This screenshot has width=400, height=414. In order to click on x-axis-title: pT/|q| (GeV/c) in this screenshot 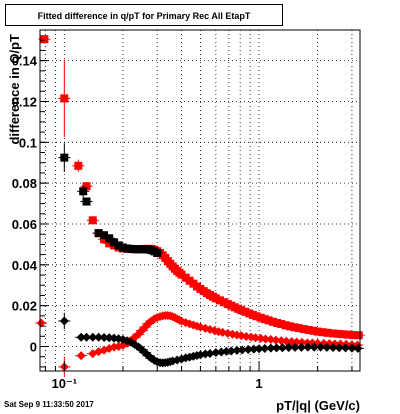, I will do `click(318, 405)`.